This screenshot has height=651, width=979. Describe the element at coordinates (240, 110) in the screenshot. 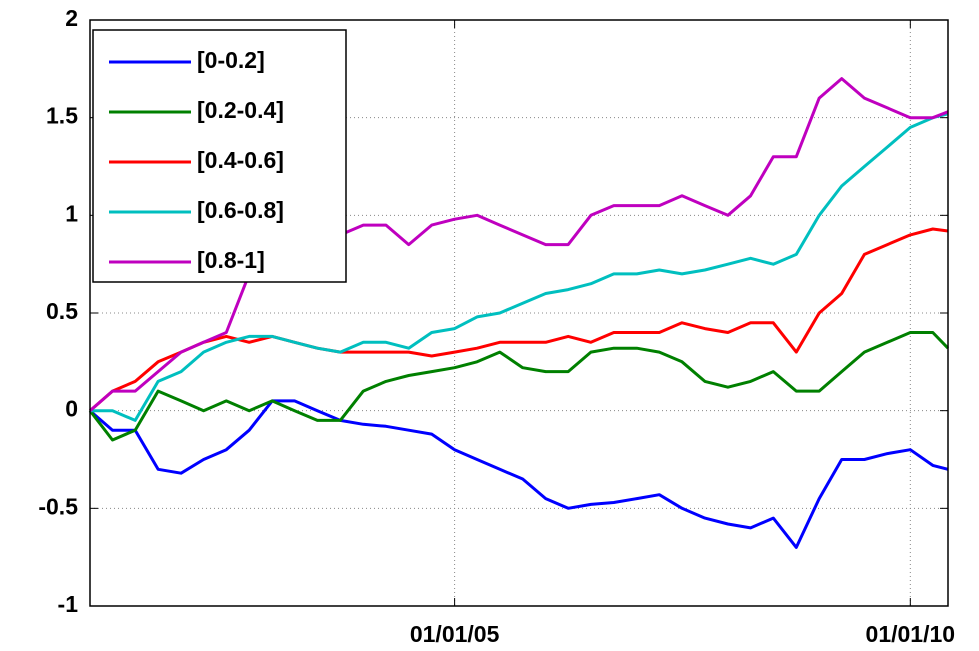

I see `legend-label: [0.2-0.4]` at that location.